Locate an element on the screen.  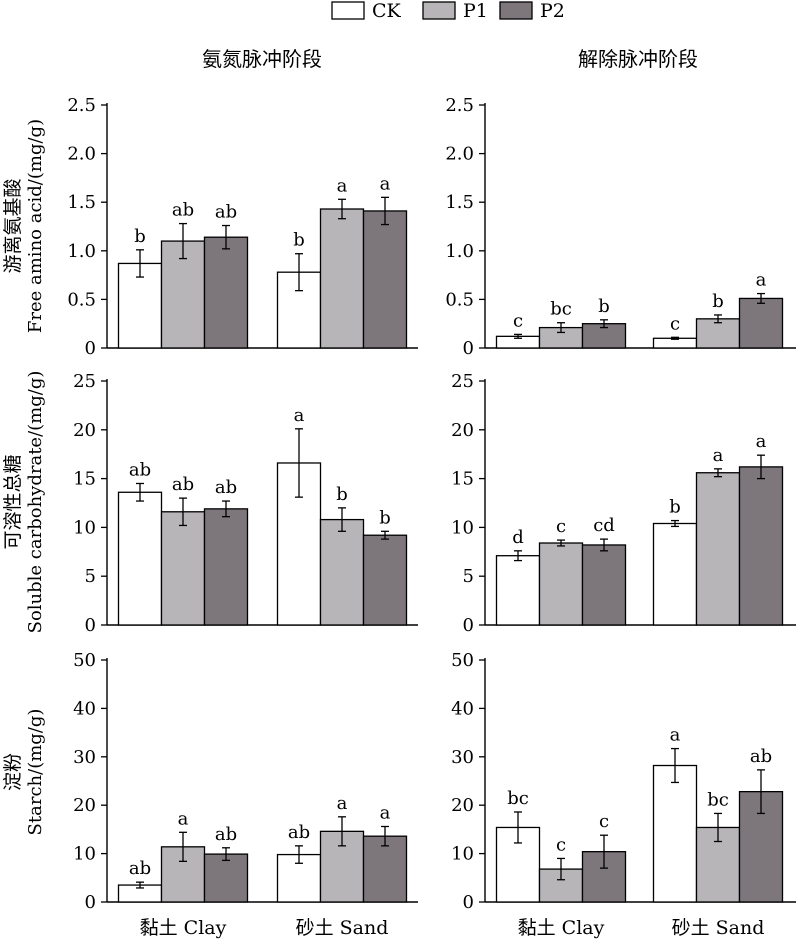
legend-swatch-ck is located at coordinates (348, 10).